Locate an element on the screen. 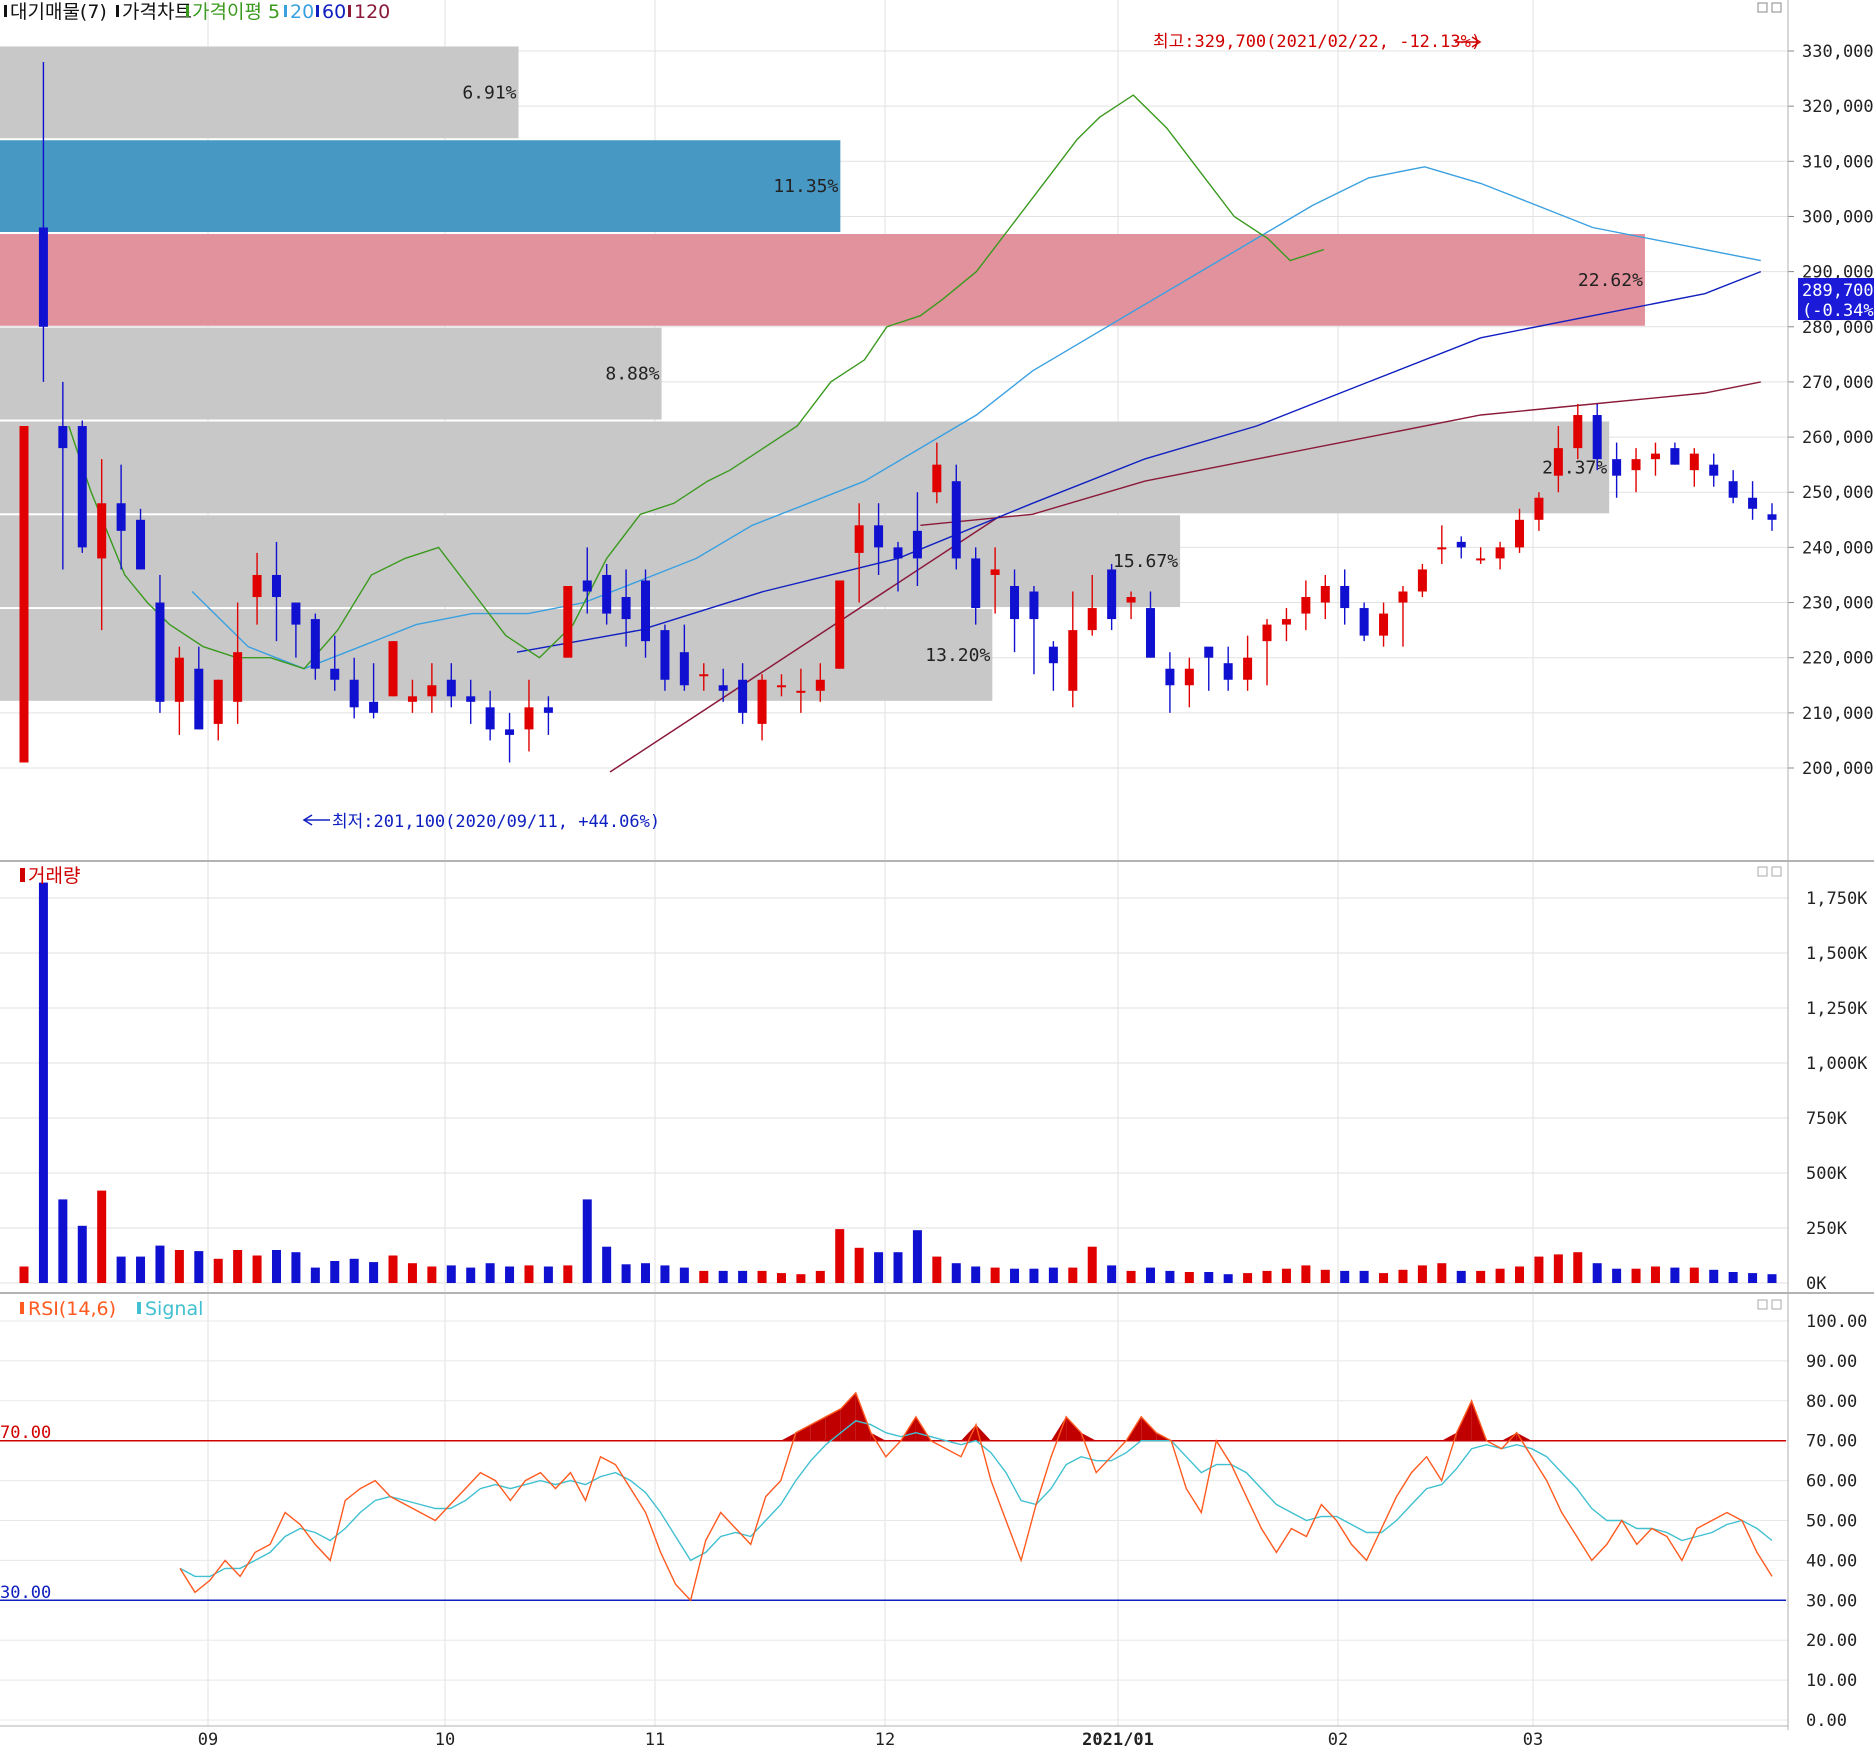  current-price: 289,700 is located at coordinates (1838, 291).